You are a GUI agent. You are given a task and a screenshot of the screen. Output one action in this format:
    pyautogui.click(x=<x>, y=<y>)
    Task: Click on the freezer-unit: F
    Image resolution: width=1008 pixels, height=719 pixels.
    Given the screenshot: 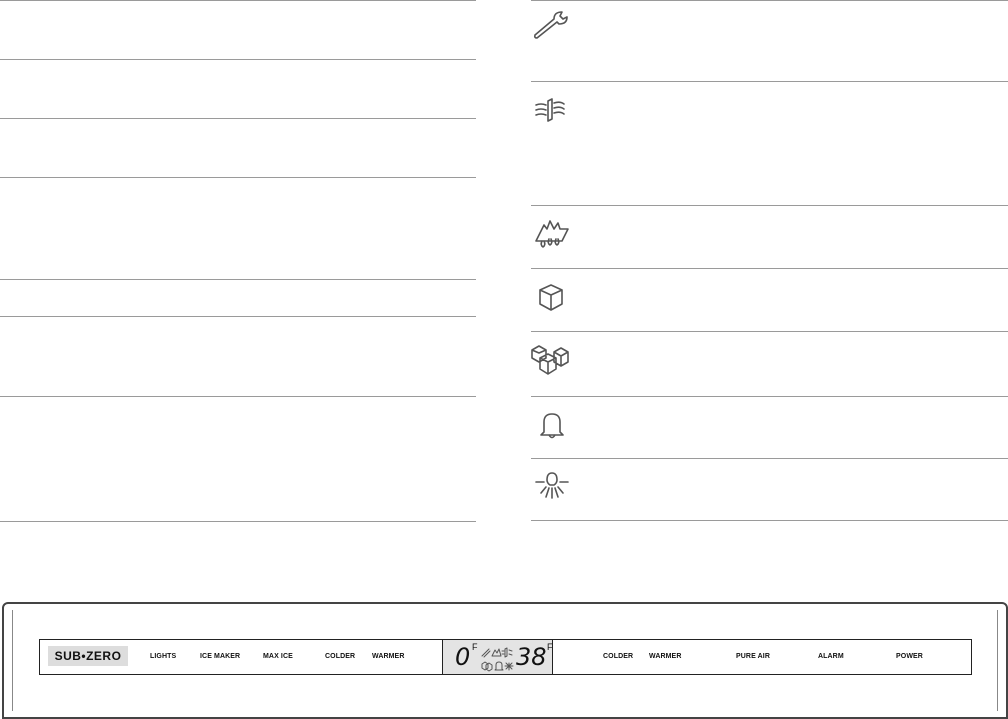 What is the action you would take?
    pyautogui.click(x=475, y=647)
    